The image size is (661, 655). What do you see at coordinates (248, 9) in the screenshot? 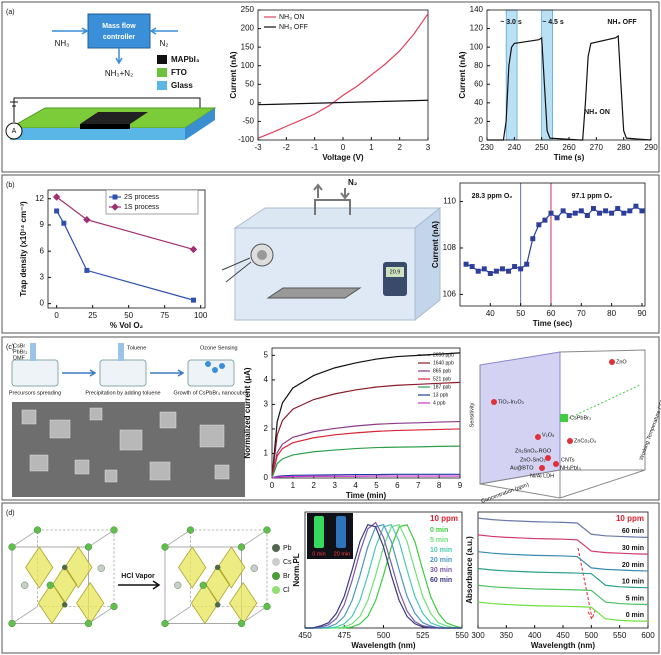
I see `y-tick-label: 250` at bounding box center [248, 9].